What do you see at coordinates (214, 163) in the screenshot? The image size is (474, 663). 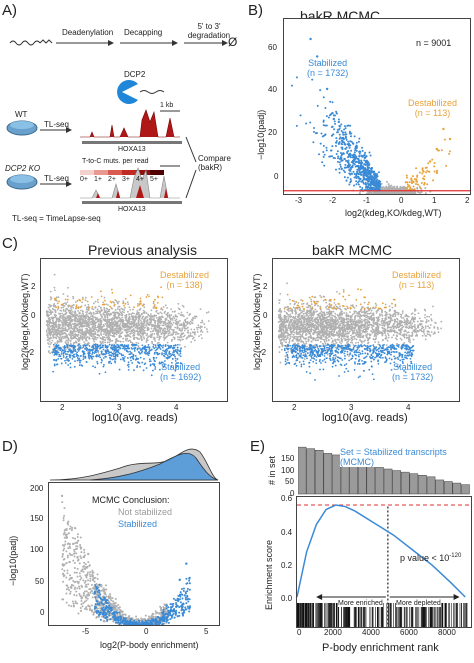 I see `compare-label: Compare (bakR)` at bounding box center [214, 163].